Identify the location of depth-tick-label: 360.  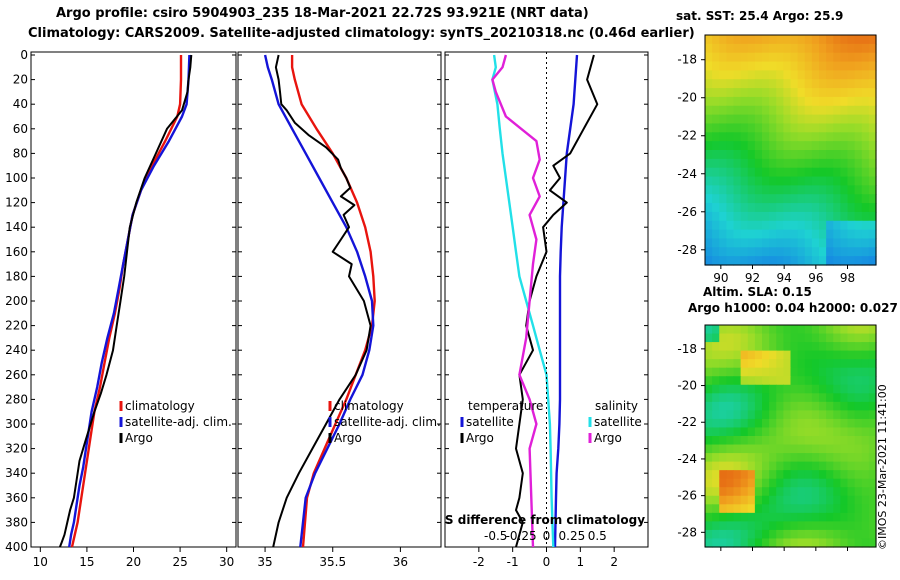
(16, 498).